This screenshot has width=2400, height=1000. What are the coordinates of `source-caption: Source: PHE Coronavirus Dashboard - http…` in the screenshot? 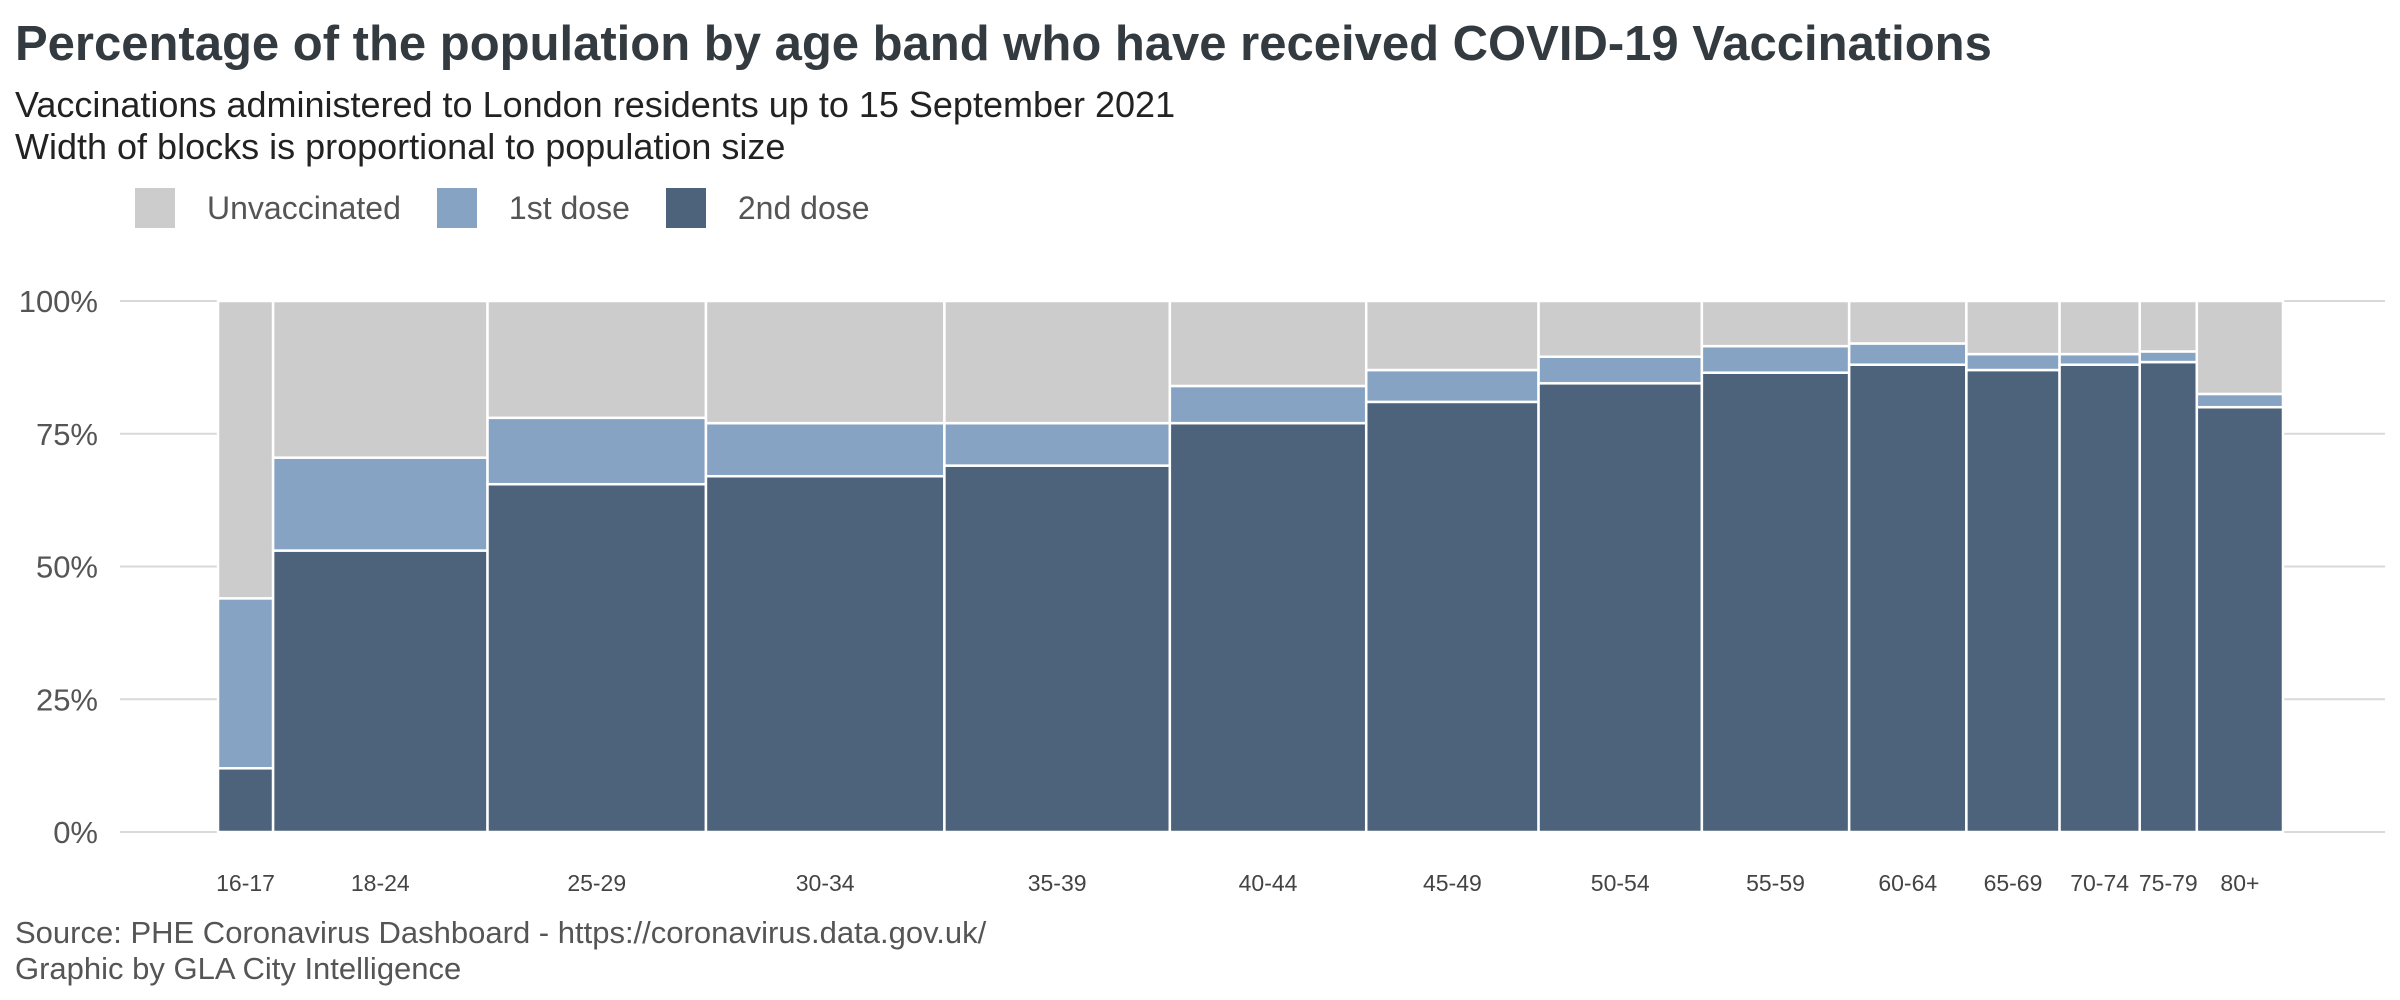 It's located at (501, 932).